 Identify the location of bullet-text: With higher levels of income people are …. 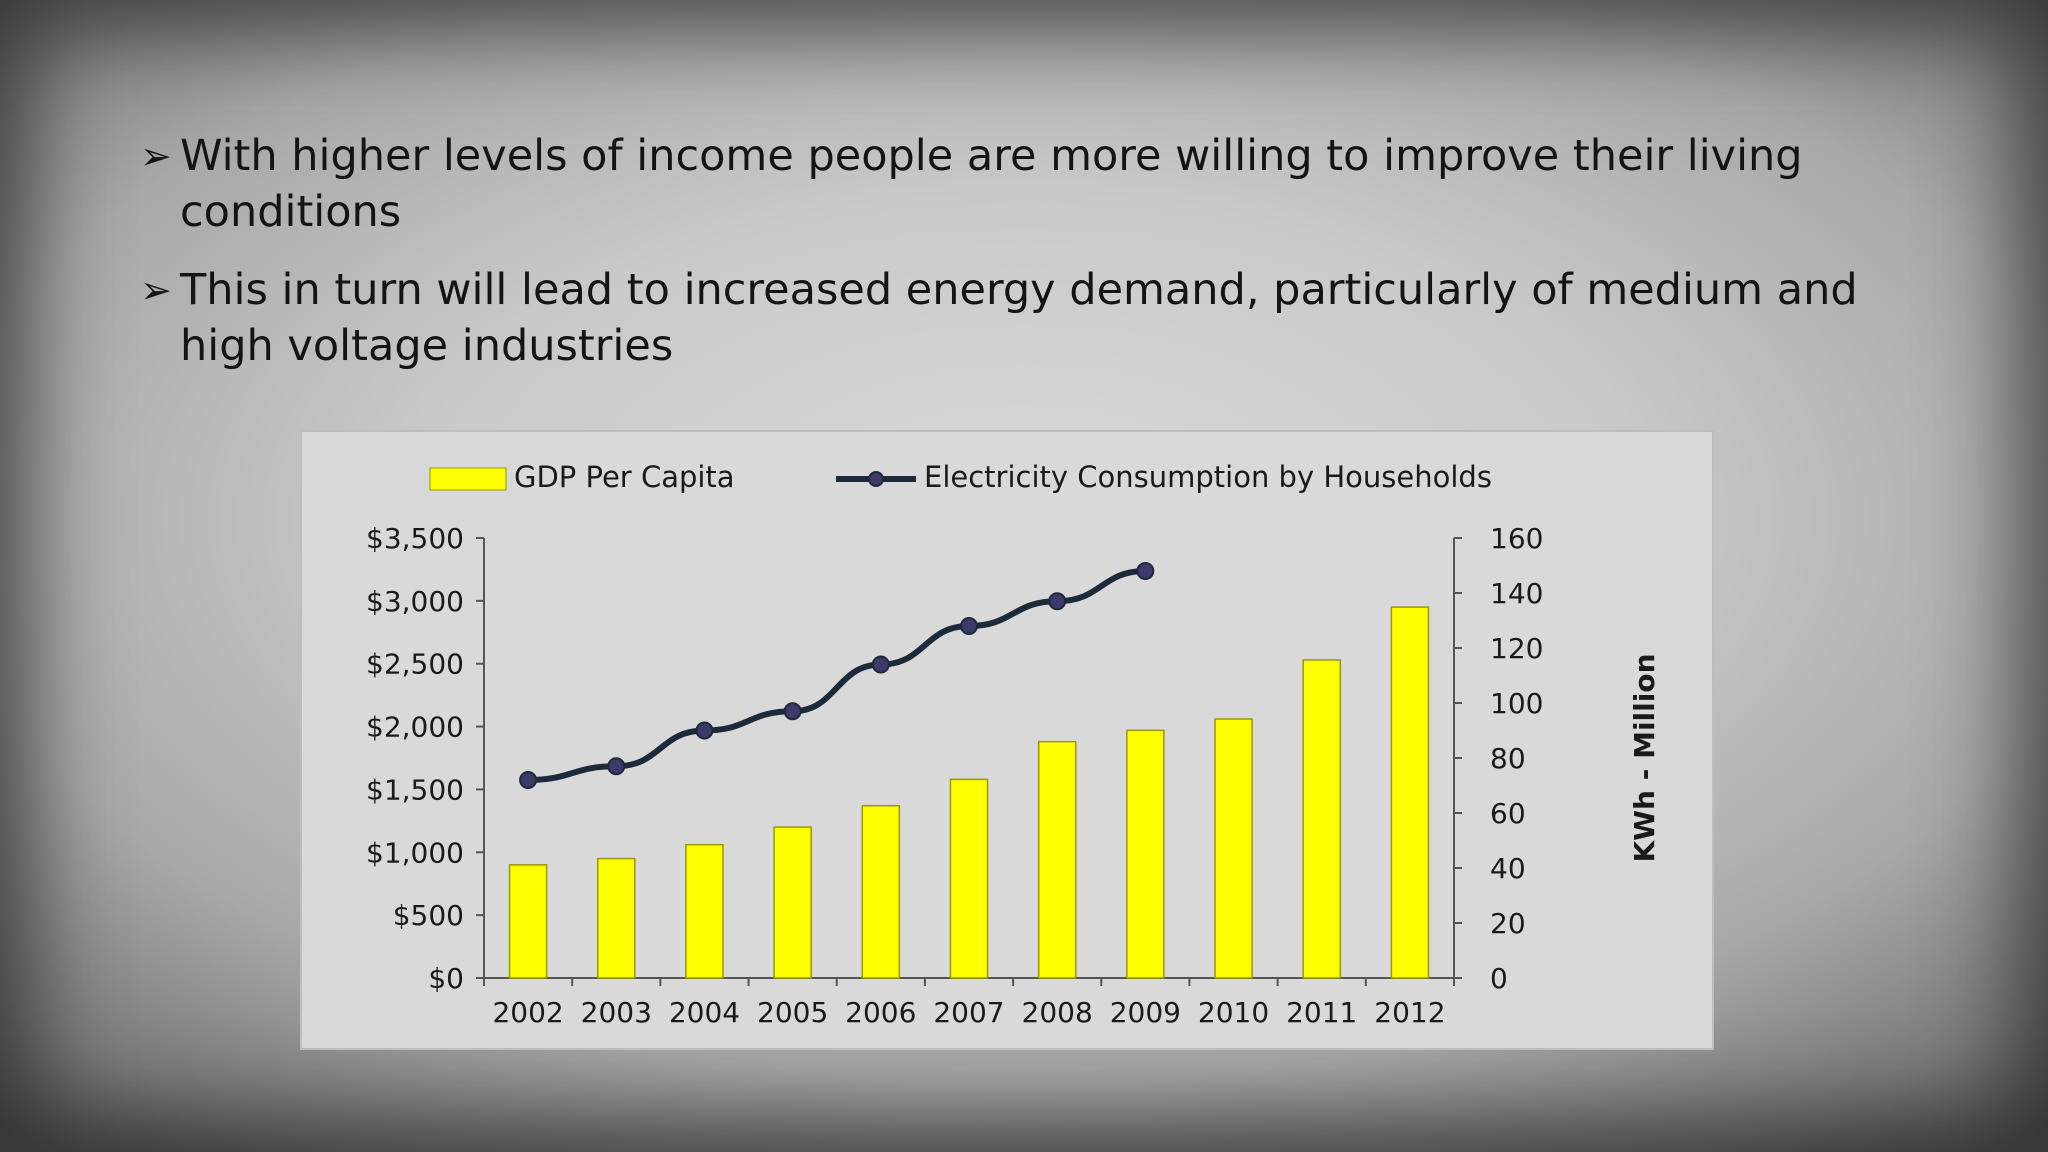
(991, 184).